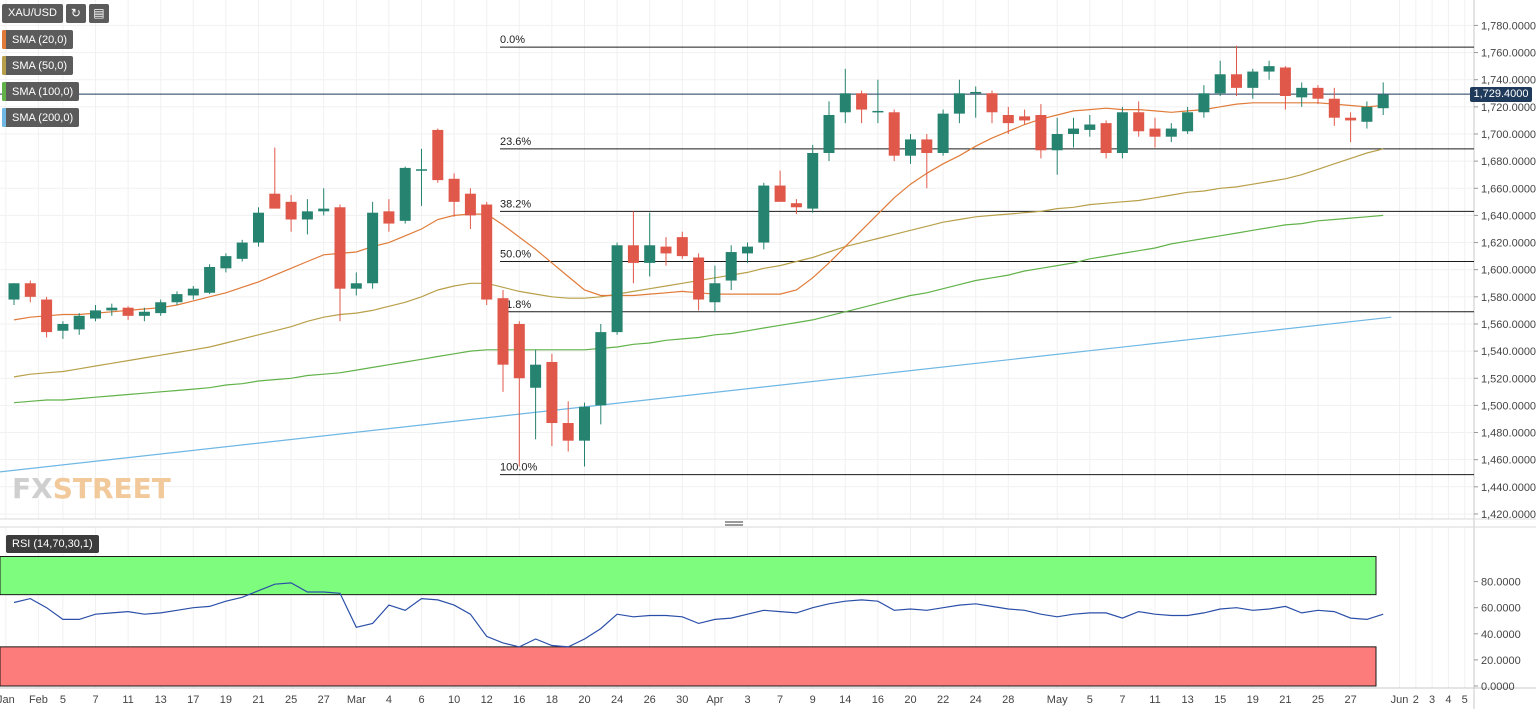 The image size is (1536, 709). I want to click on x-tick-label: 16, so click(519, 700).